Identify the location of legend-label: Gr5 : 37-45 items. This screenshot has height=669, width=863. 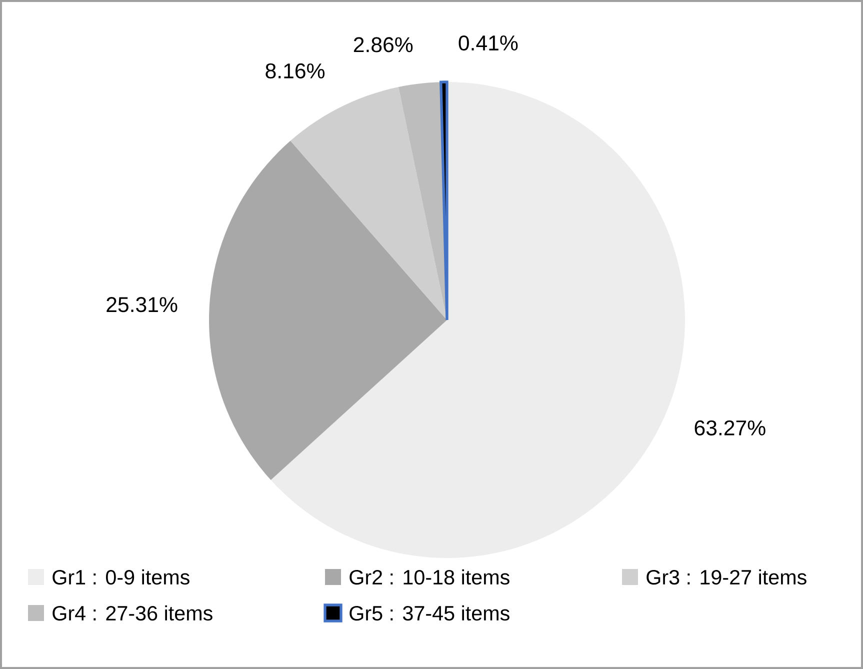
(430, 613).